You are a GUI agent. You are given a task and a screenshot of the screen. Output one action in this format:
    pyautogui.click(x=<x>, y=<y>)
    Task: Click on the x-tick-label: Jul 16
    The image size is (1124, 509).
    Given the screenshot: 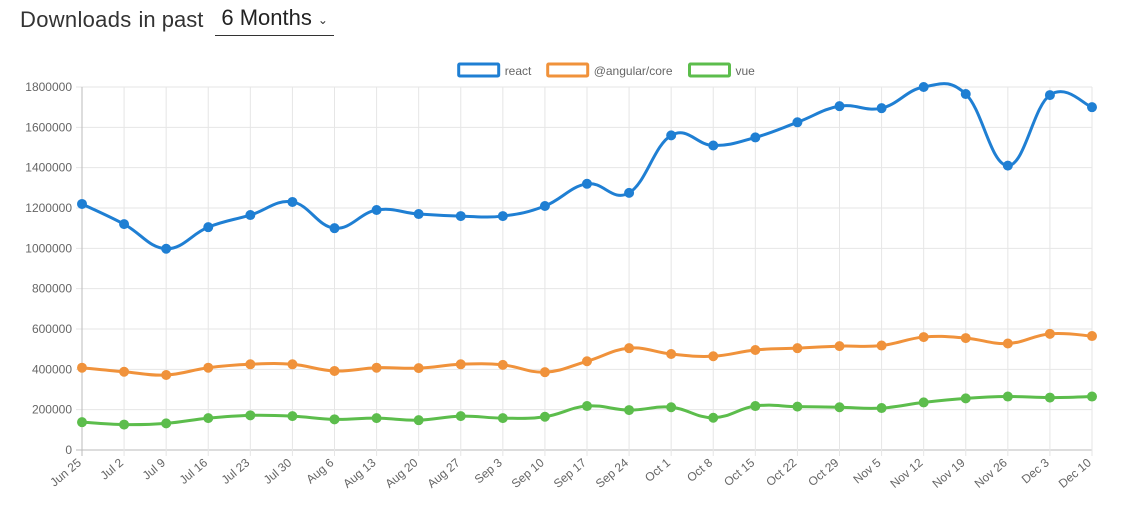 What is the action you would take?
    pyautogui.click(x=194, y=471)
    